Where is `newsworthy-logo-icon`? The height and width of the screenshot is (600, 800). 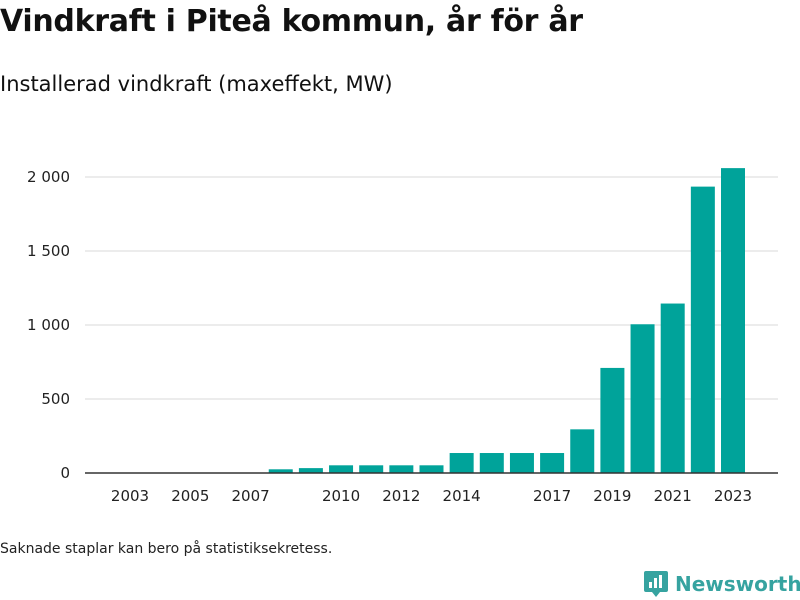 newsworthy-logo-icon is located at coordinates (656, 584).